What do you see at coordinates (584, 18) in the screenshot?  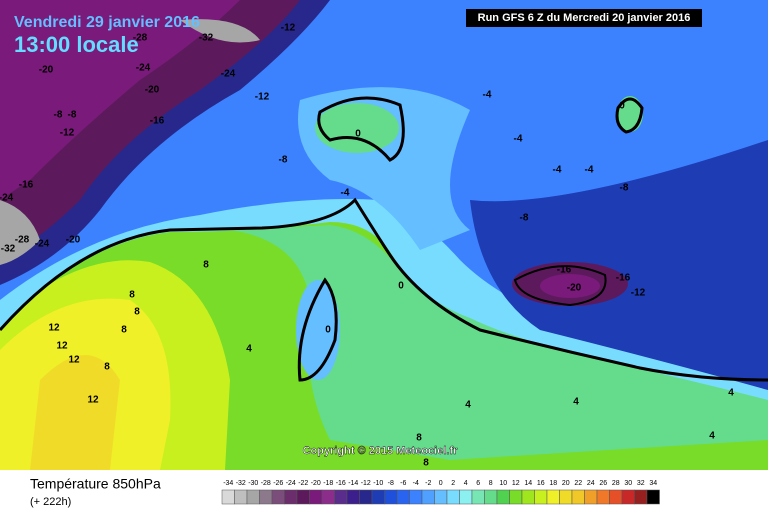 I see `run-info: Run GFS 6 Z du Mercredi 20 janvier 2016` at bounding box center [584, 18].